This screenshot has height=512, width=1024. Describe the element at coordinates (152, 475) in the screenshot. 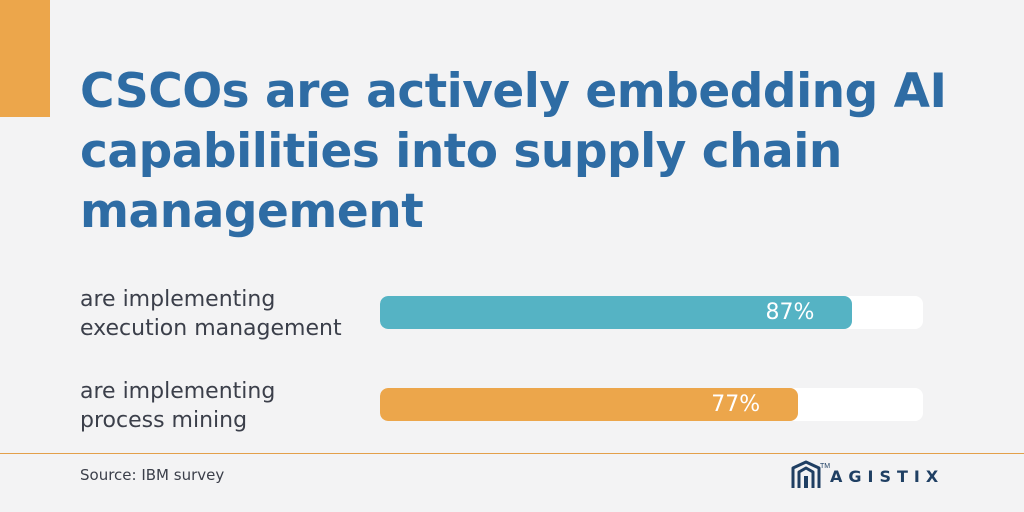

I see `source-note: Source: IBM survey` at that location.